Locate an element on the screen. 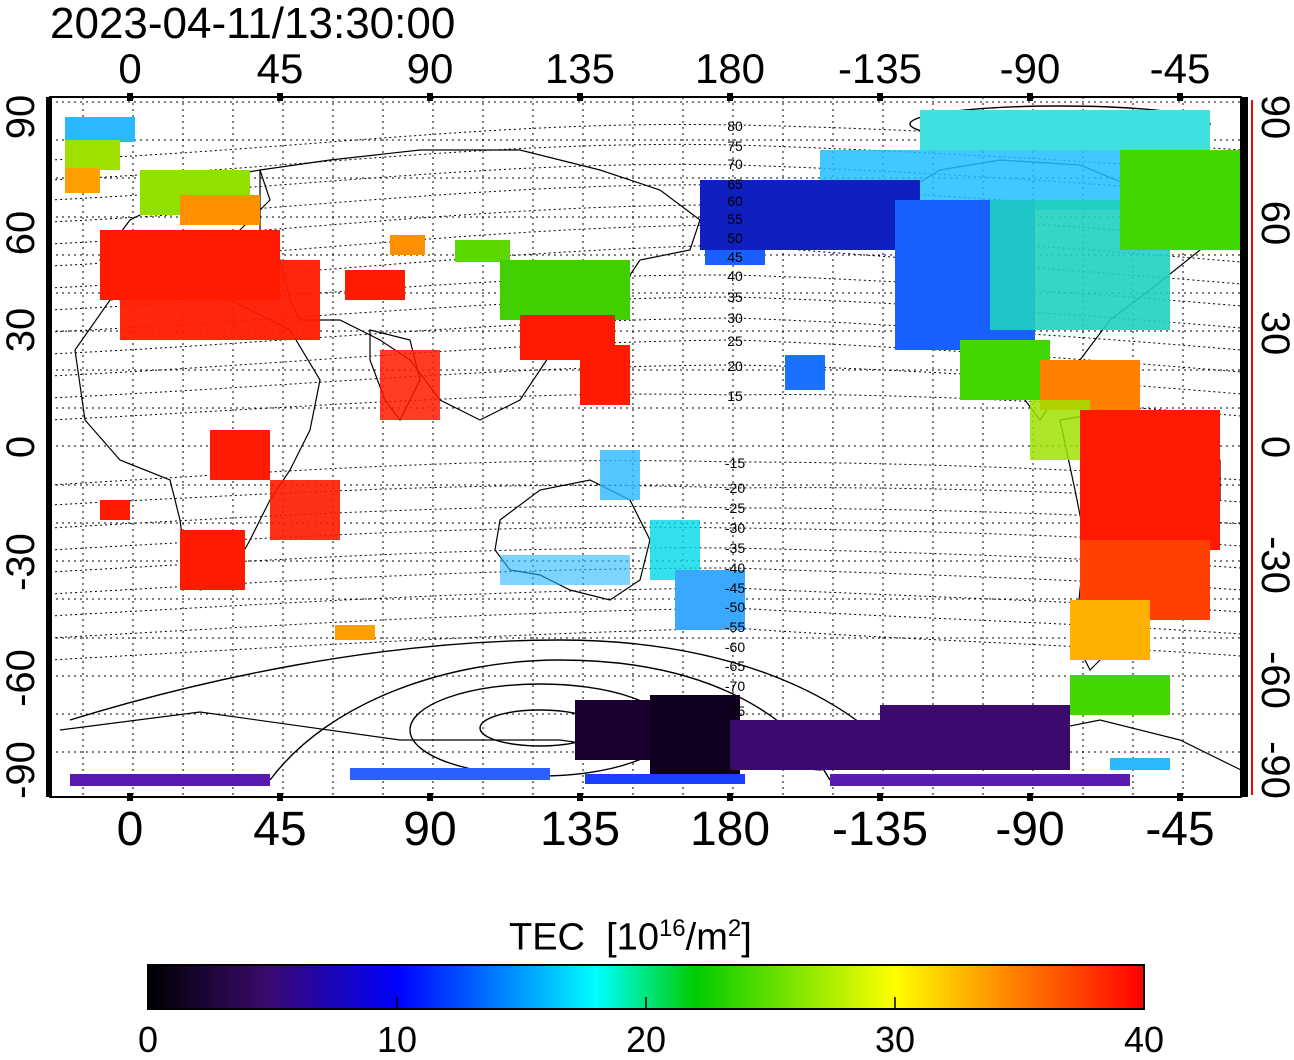 The height and width of the screenshot is (1060, 1294). lat-label-right: -60 is located at coordinates (1273, 680).